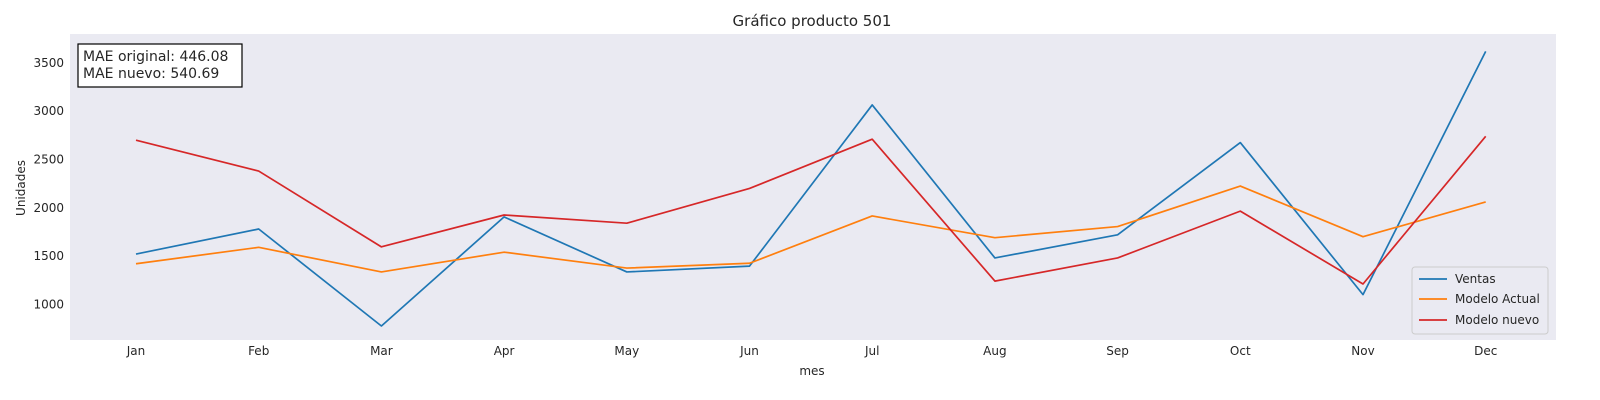 The height and width of the screenshot is (400, 1600). What do you see at coordinates (1497, 320) in the screenshot?
I see `legend-label-modelo-nuevo: Modelo nuevo` at bounding box center [1497, 320].